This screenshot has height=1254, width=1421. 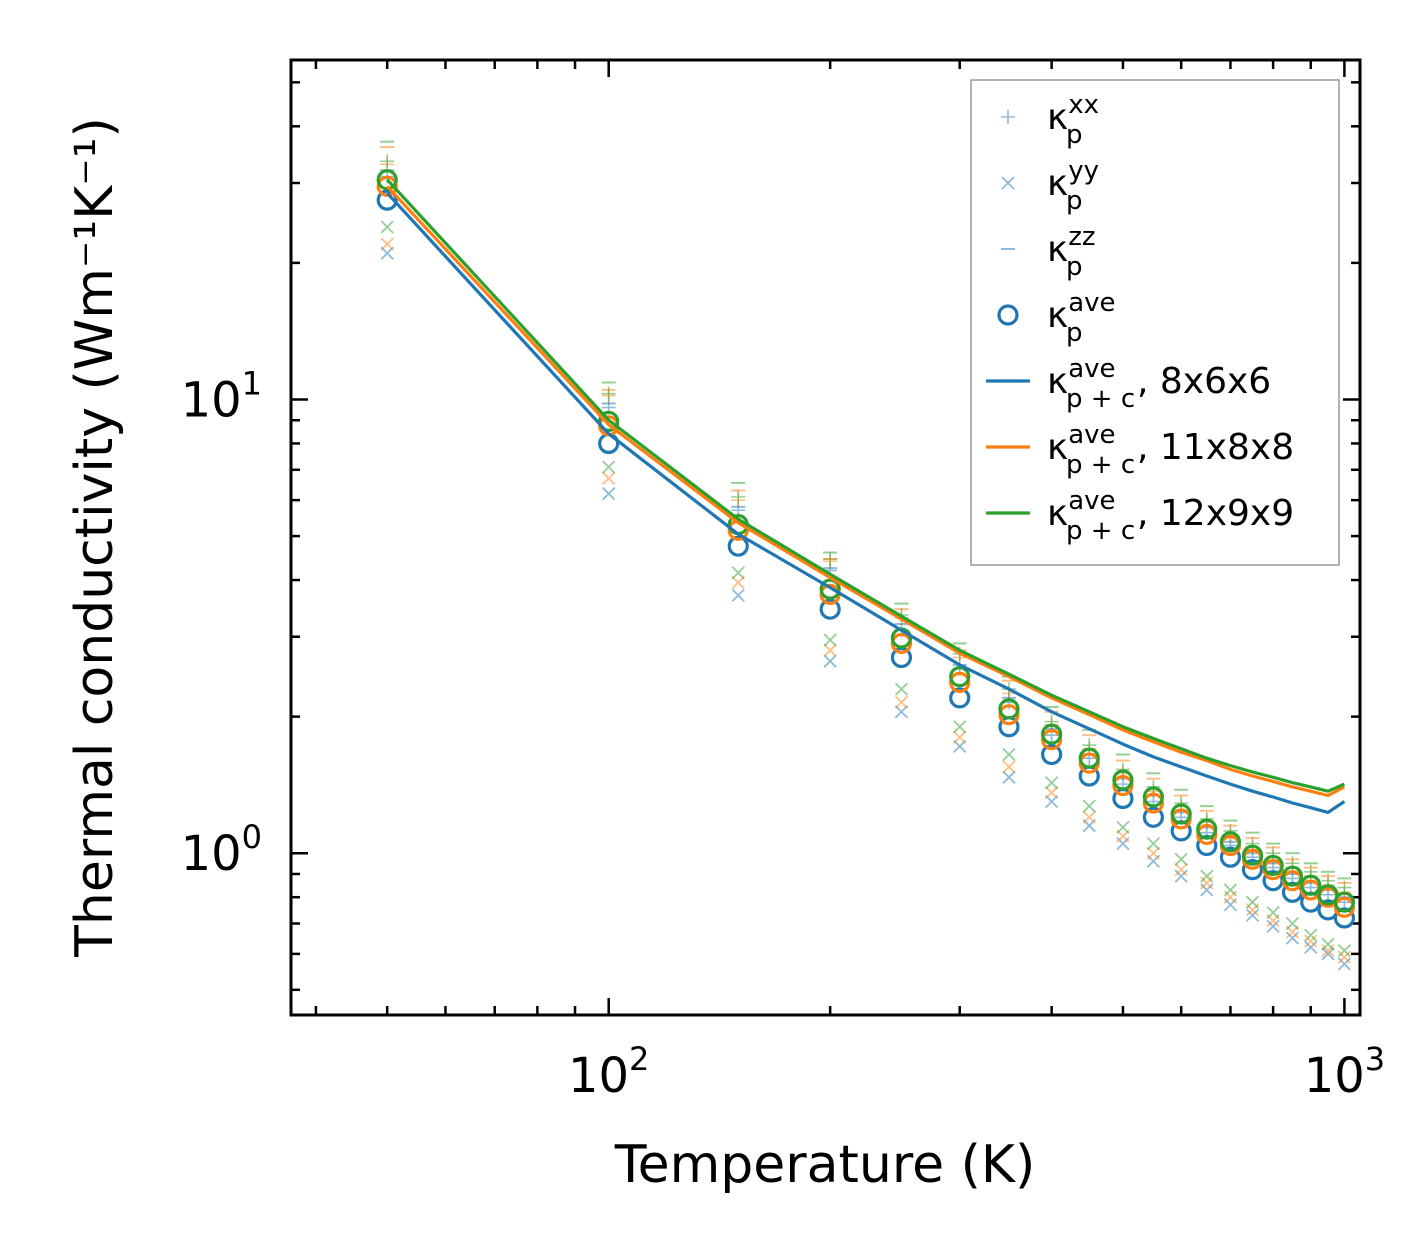 I want to click on legend-frame, so click(x=1155, y=322).